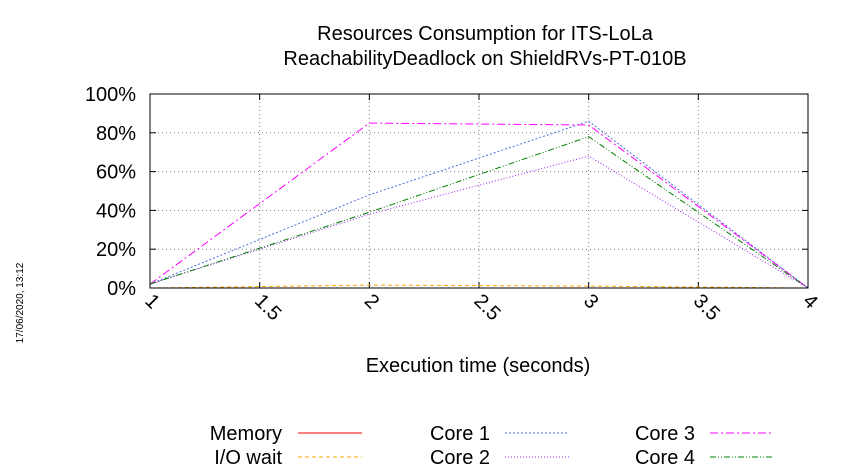 The height and width of the screenshot is (475, 850). Describe the element at coordinates (151, 301) in the screenshot. I see `x-tick-label: 1` at that location.